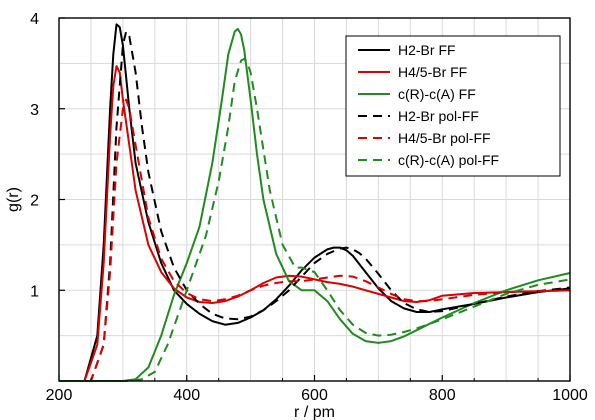  What do you see at coordinates (59, 395) in the screenshot?
I see `x-tick-label: 200` at bounding box center [59, 395].